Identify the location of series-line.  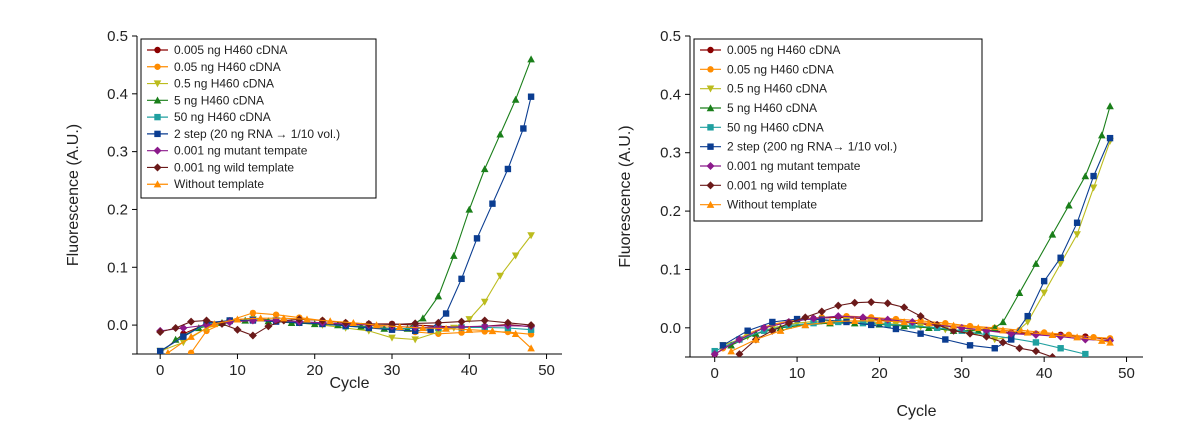
(900, 338).